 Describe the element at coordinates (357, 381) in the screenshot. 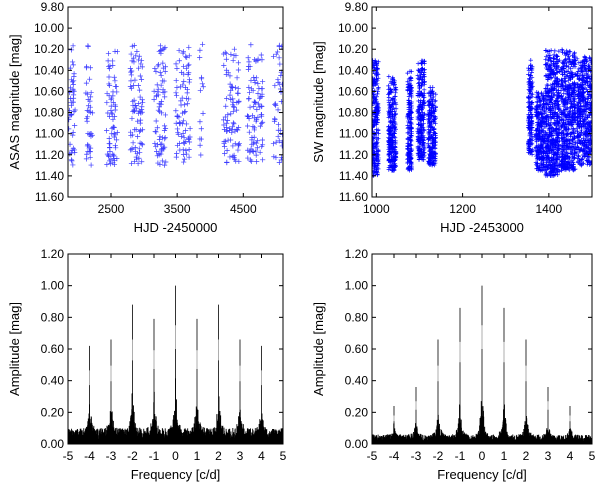

I see `y-tick-label: 0.40` at that location.